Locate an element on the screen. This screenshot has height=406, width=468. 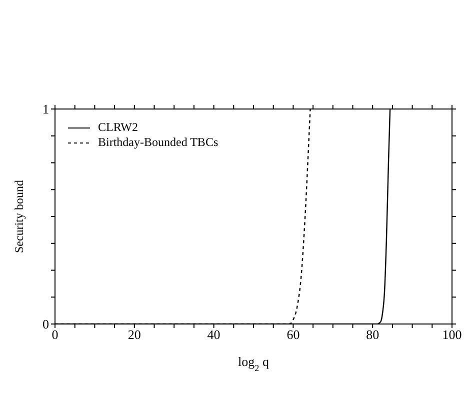
x-tick-label: 80 is located at coordinates (373, 334).